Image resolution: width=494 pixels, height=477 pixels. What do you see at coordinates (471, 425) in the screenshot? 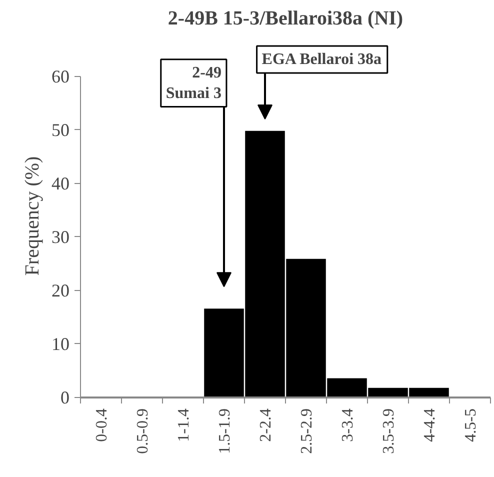
I see `x-tick-label: 4.5-5` at bounding box center [471, 425].